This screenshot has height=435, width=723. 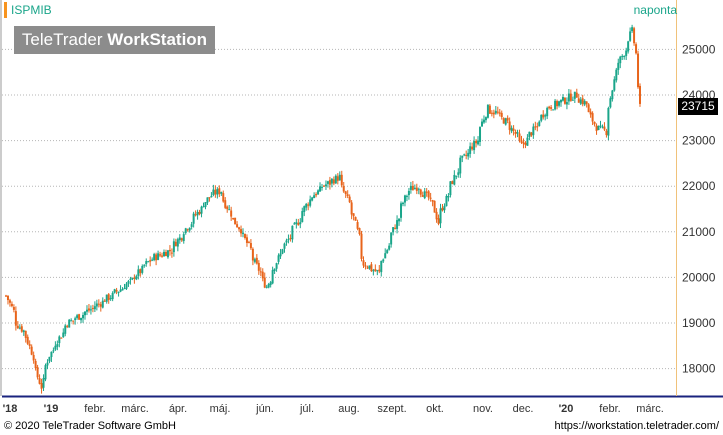 I want to click on x-tick-label: máj., so click(x=220, y=409).